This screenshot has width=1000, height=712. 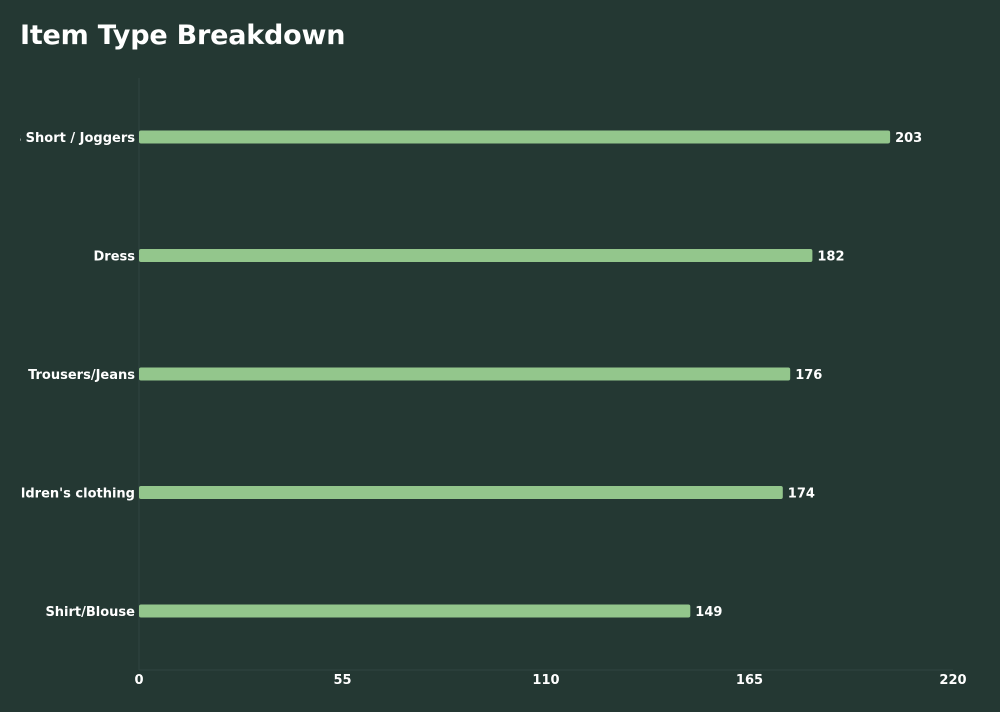 I want to click on category-label: Shirt/Blouse, so click(x=90, y=612).